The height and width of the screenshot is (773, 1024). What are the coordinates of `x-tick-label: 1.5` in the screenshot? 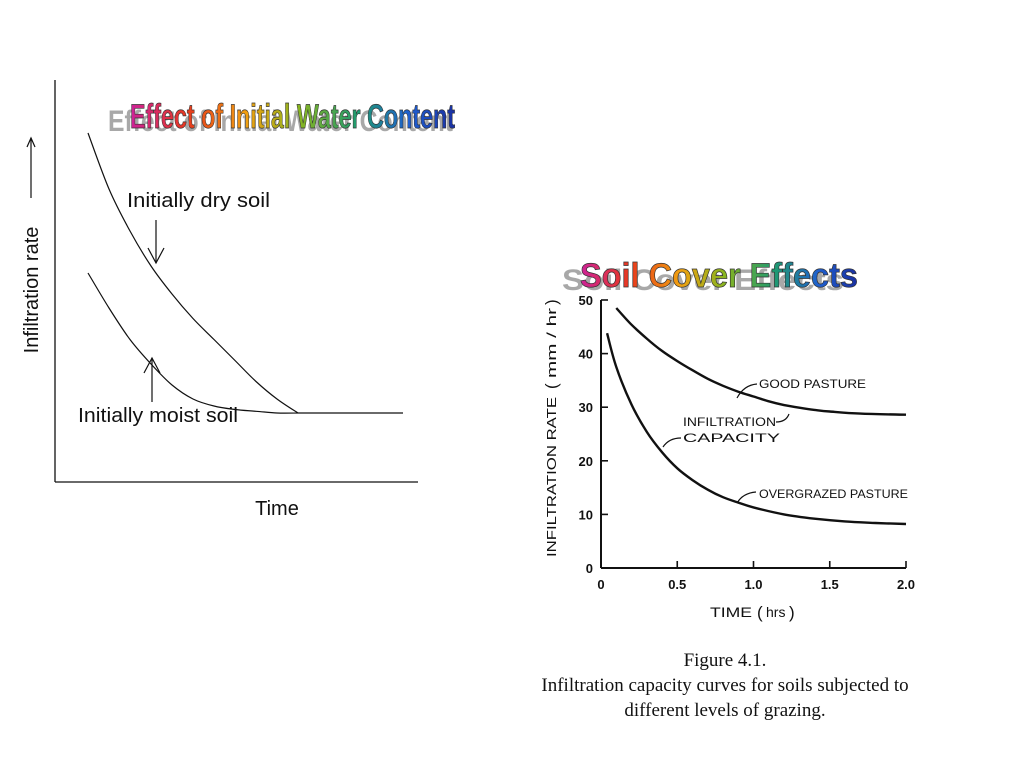 It's located at (830, 584).